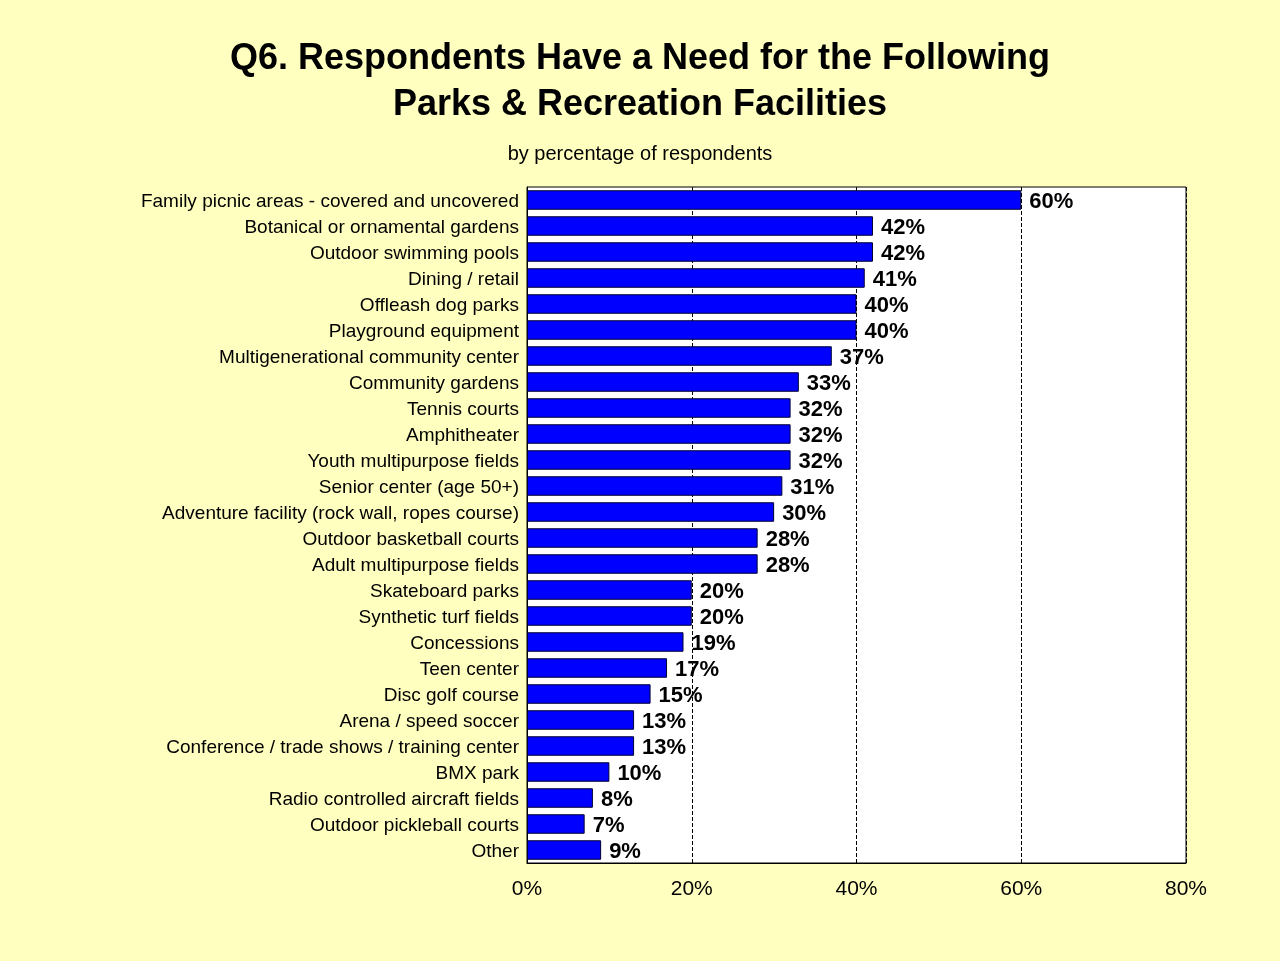 Image resolution: width=1280 pixels, height=961 pixels. Describe the element at coordinates (861, 356) in the screenshot. I see `data-label: 37%` at that location.